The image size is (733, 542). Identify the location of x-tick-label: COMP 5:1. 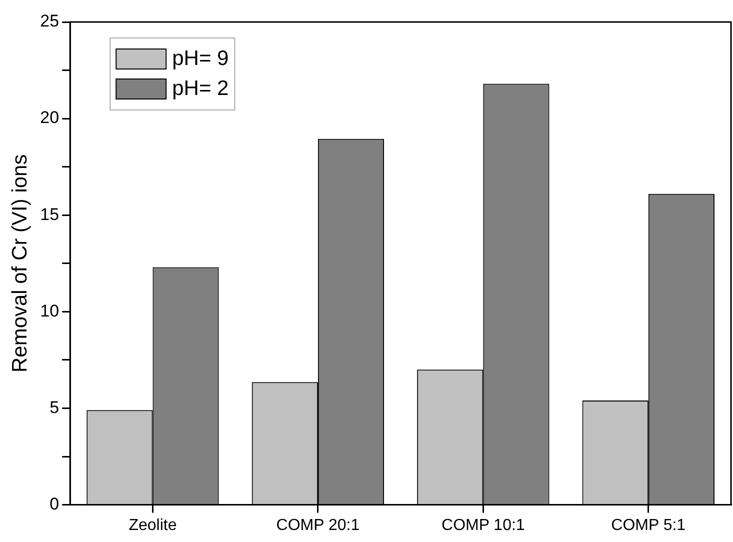
(648, 525).